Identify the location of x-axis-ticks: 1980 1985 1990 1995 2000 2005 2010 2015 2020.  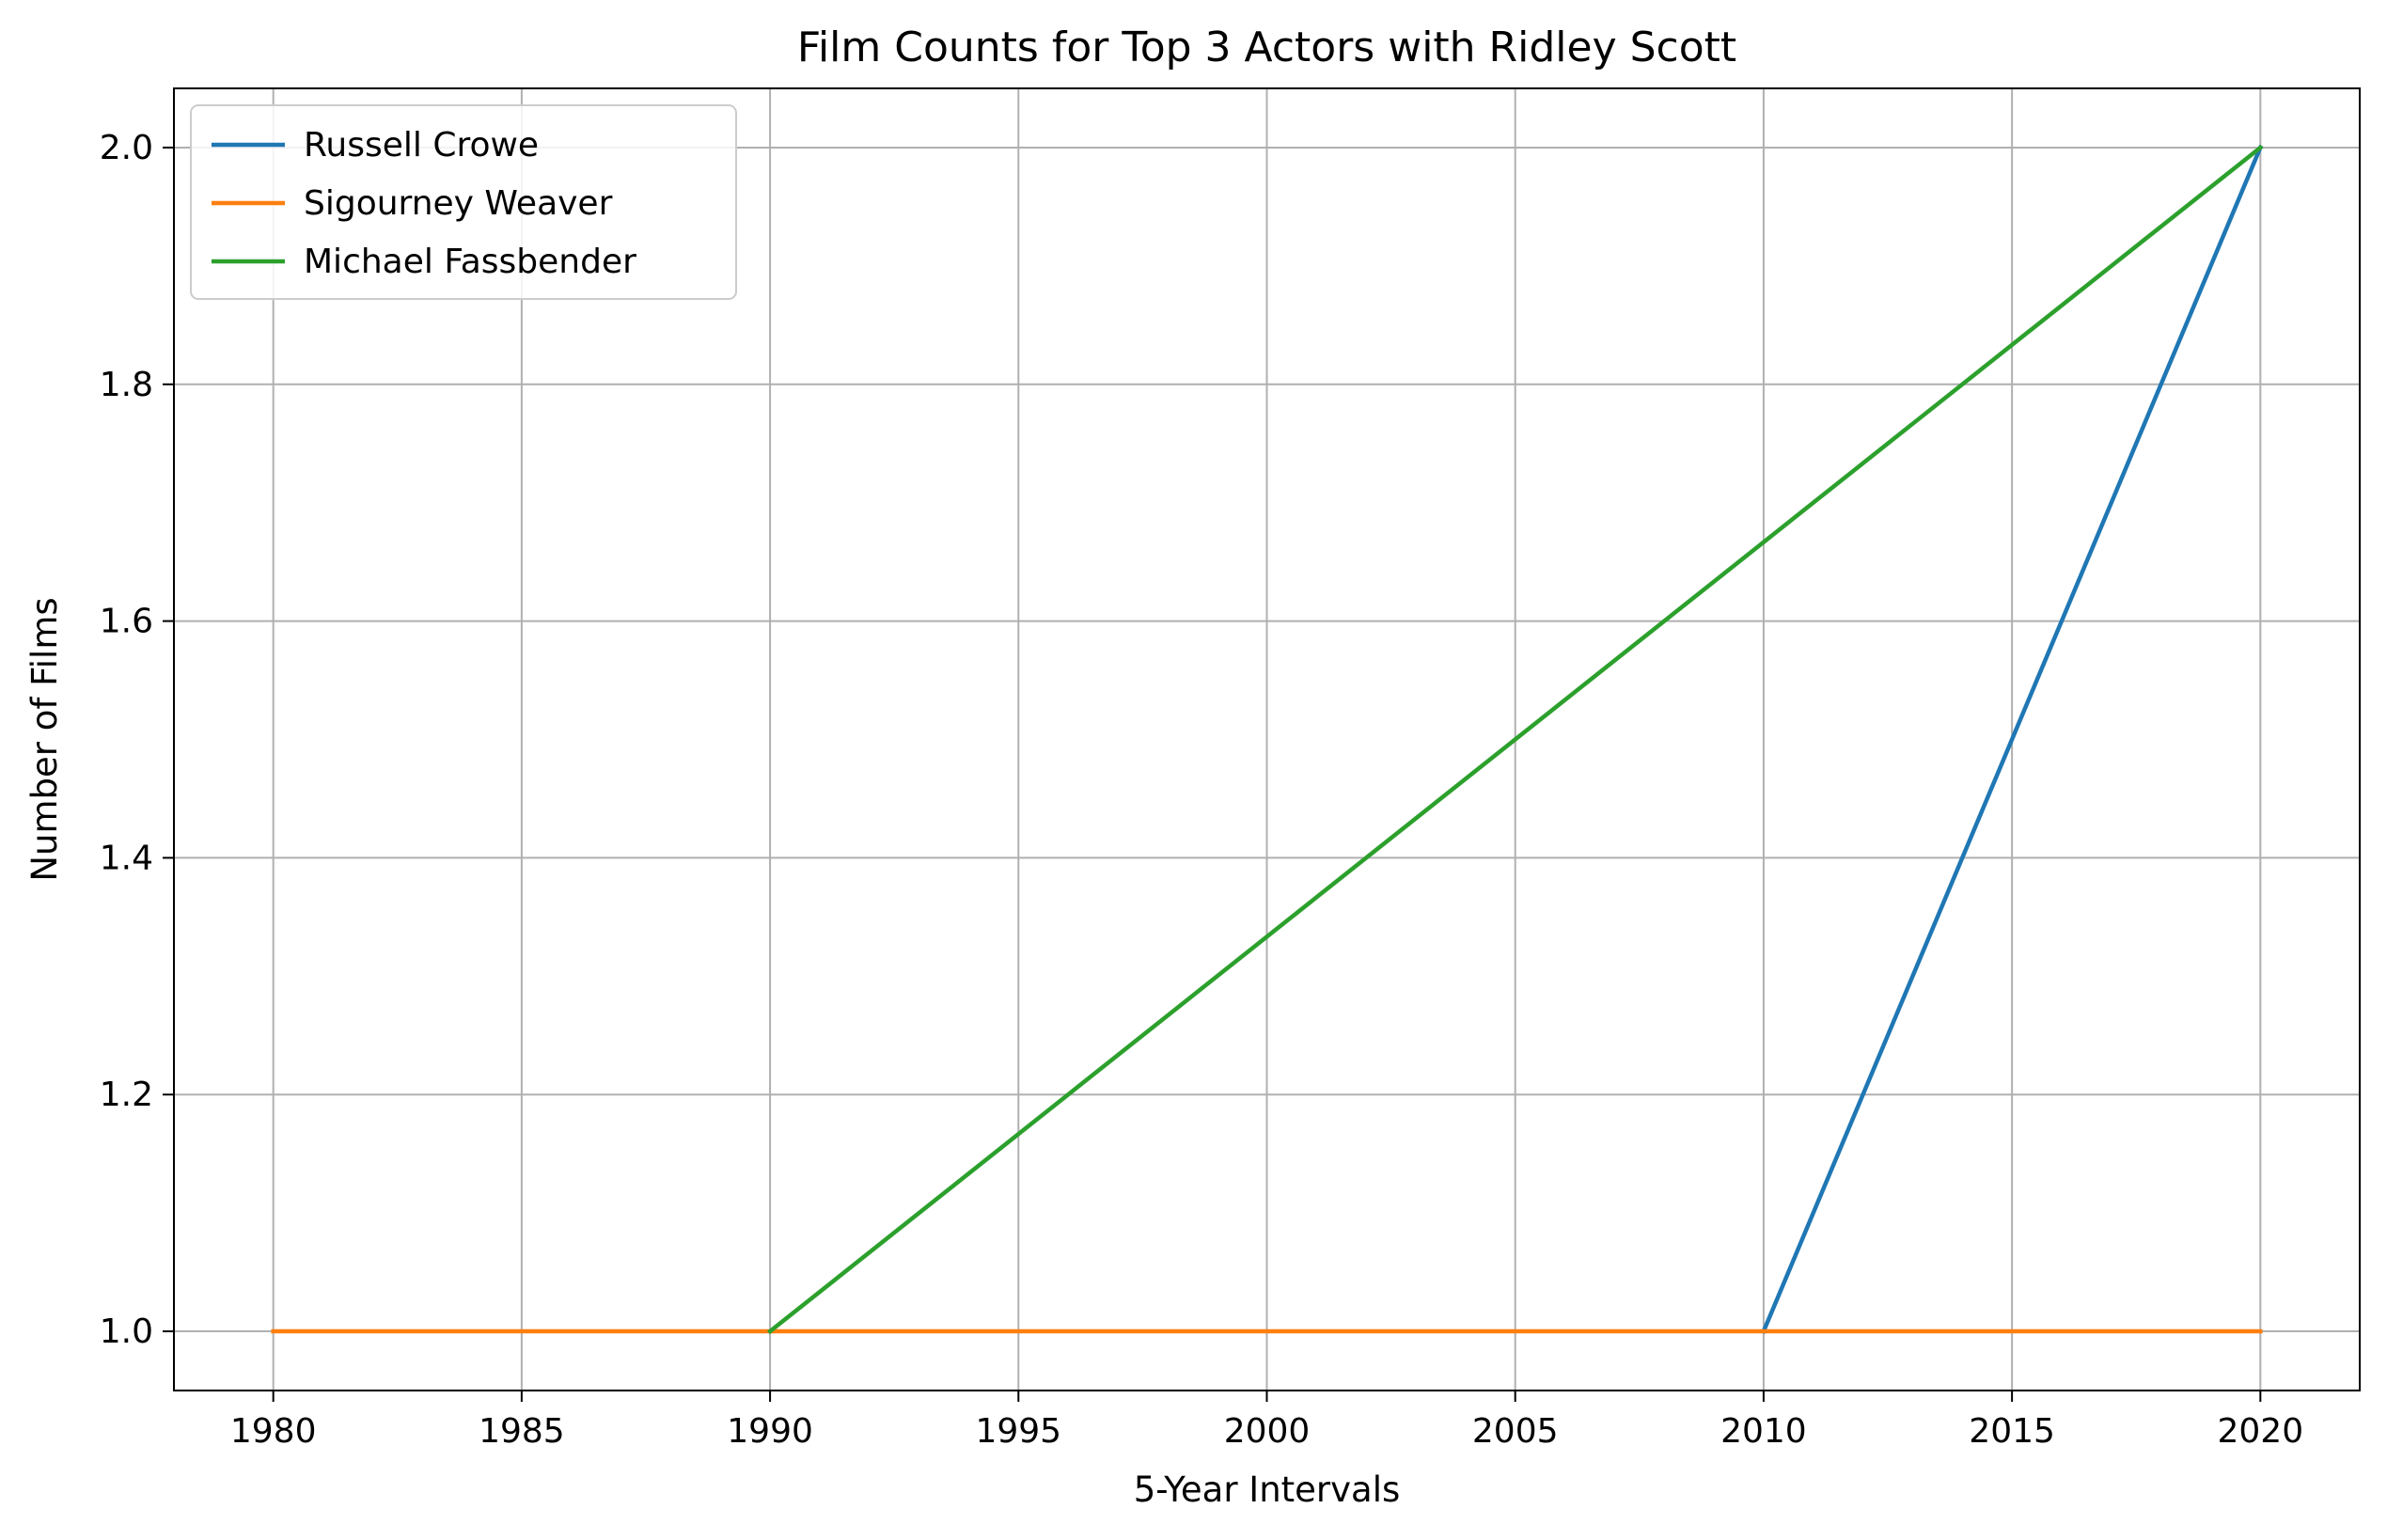
(1266, 1421).